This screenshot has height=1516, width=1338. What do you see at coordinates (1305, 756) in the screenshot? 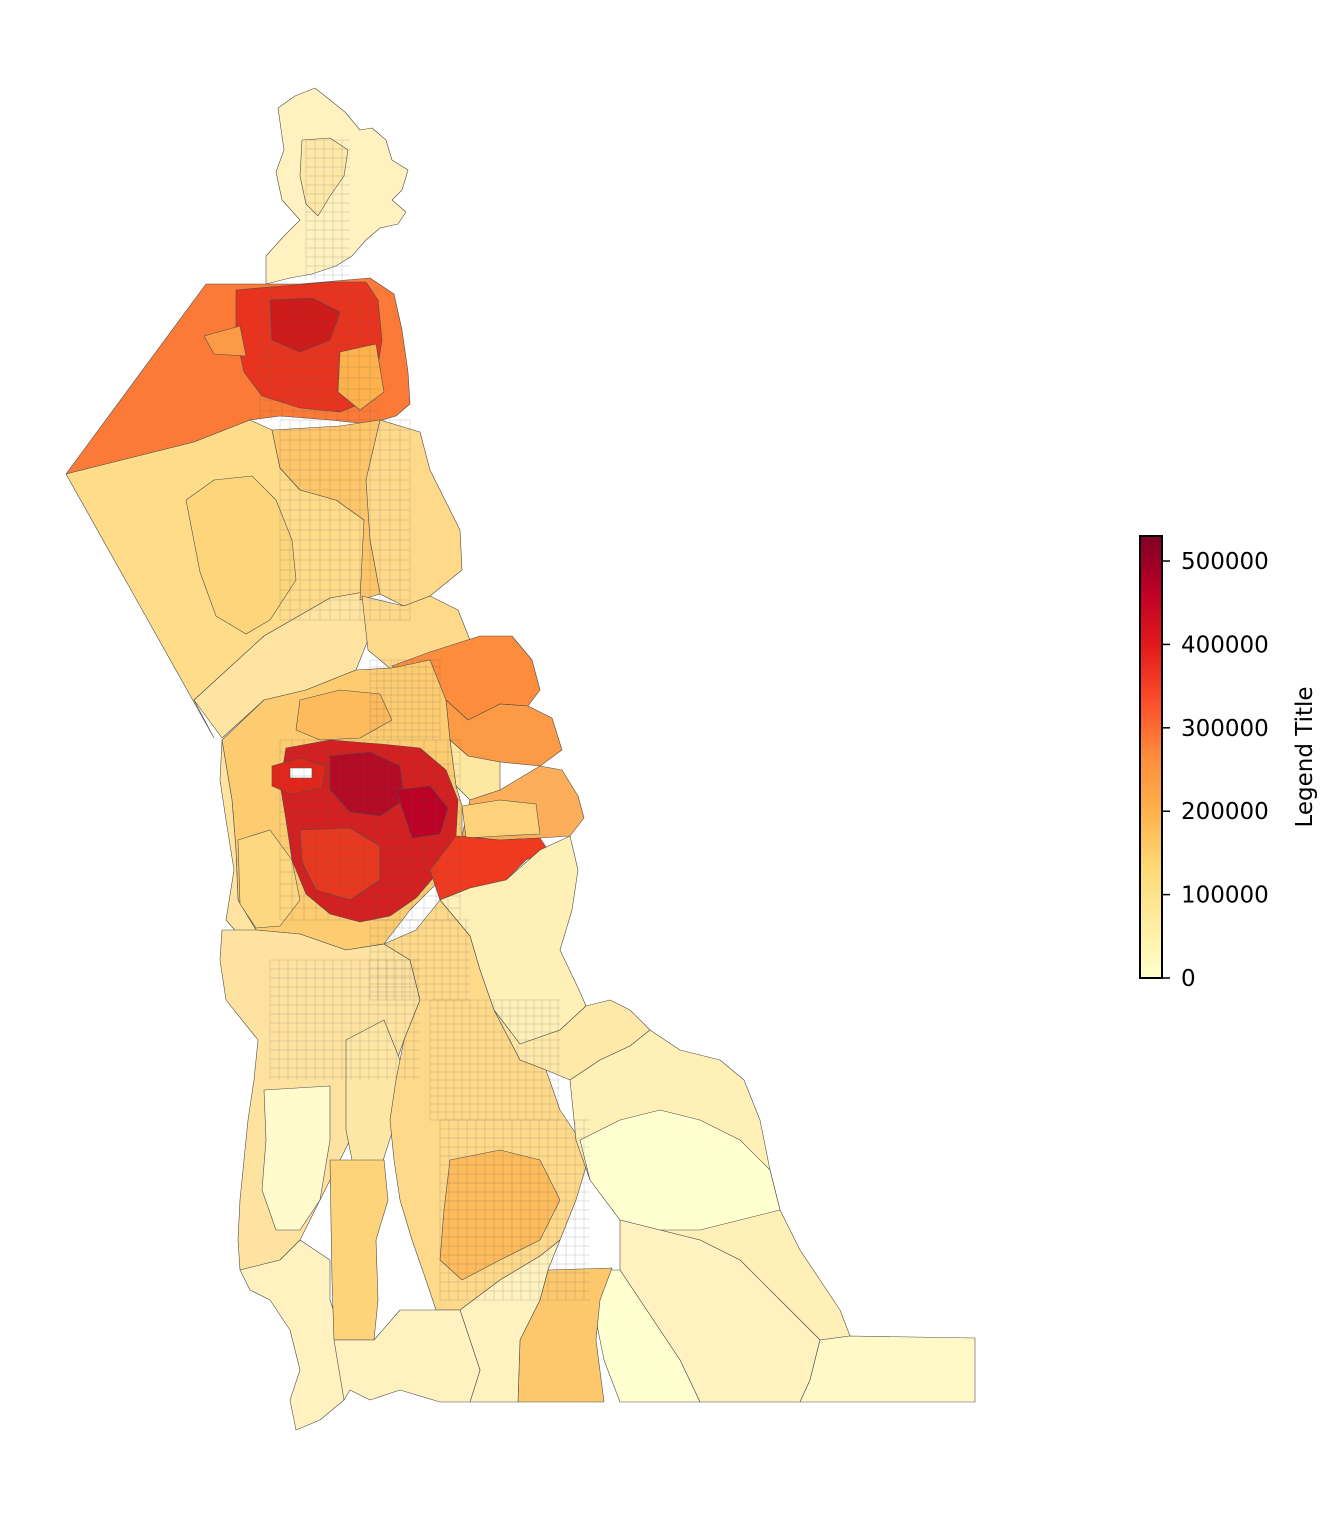
I see `legend-title: Legend Title` at bounding box center [1305, 756].